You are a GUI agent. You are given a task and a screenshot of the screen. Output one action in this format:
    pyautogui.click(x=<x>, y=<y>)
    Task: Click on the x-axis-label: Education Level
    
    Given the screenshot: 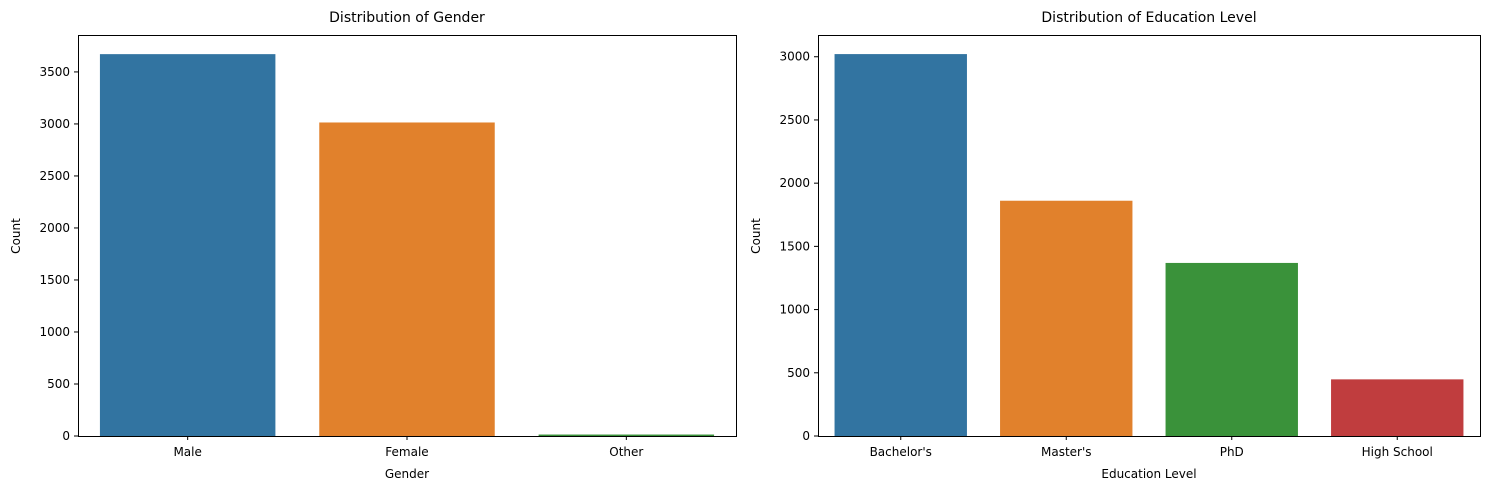 What is the action you would take?
    pyautogui.click(x=1148, y=474)
    